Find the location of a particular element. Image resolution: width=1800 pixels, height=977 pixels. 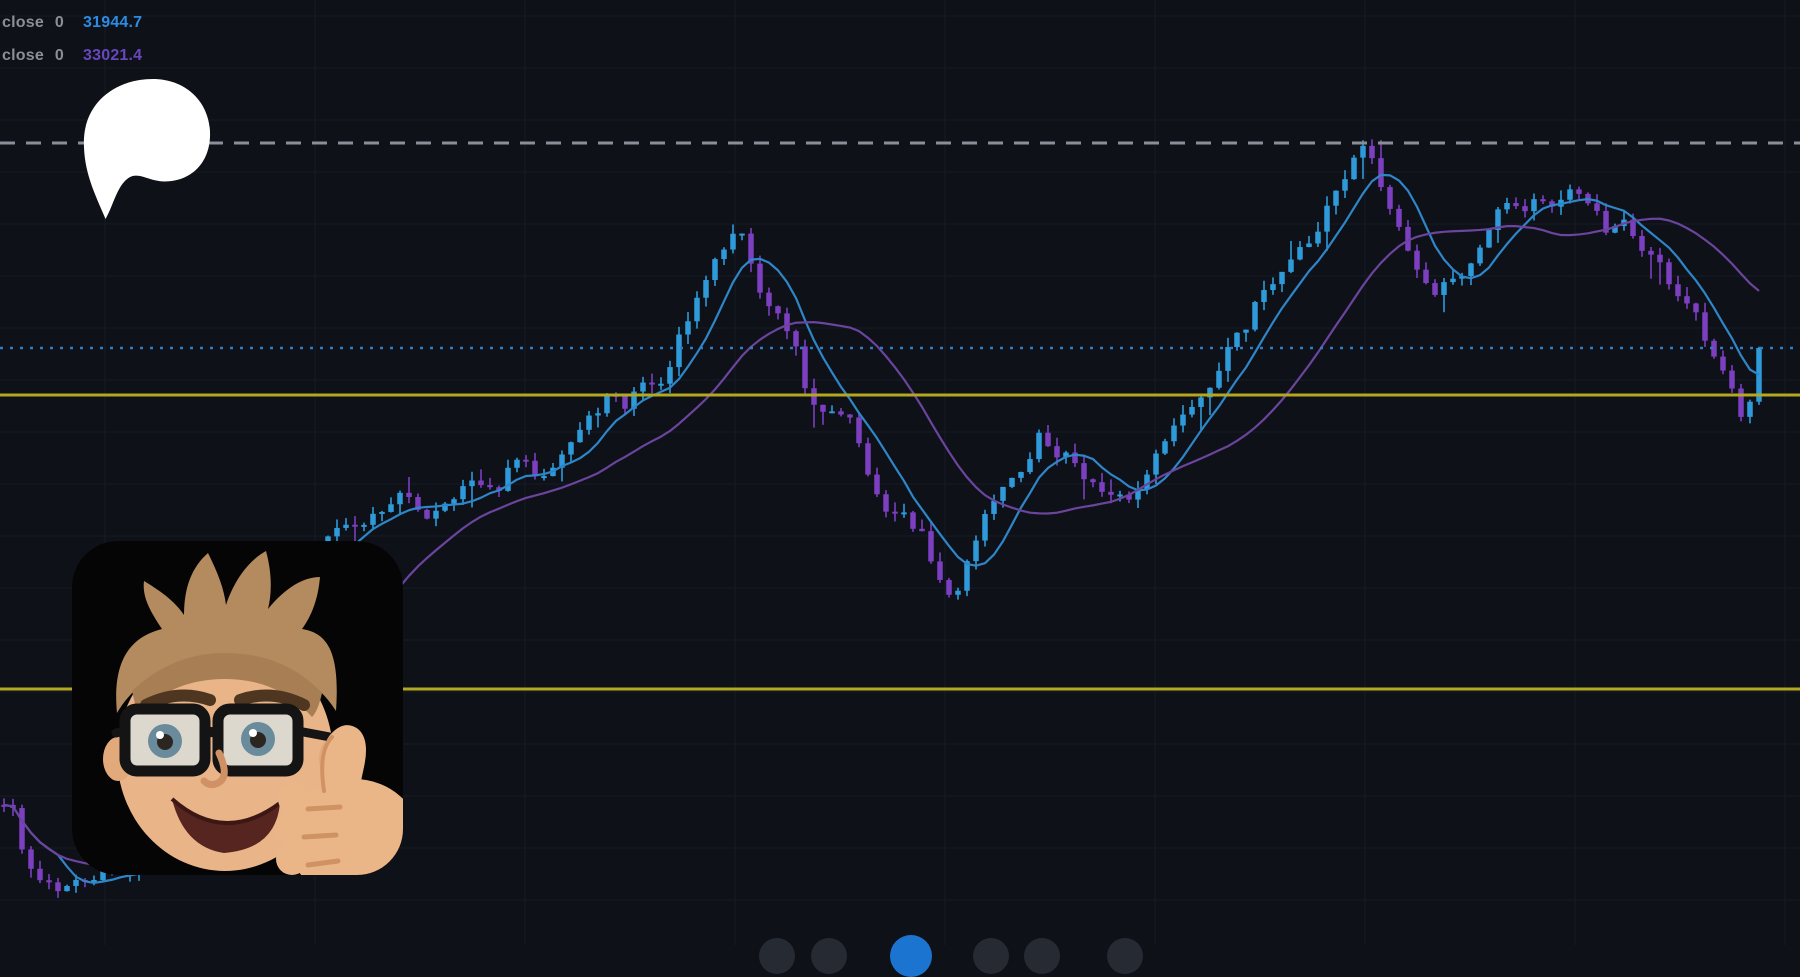

indicator-legend: close 0 31944.7 close 0 33021.4 is located at coordinates (72, 43).